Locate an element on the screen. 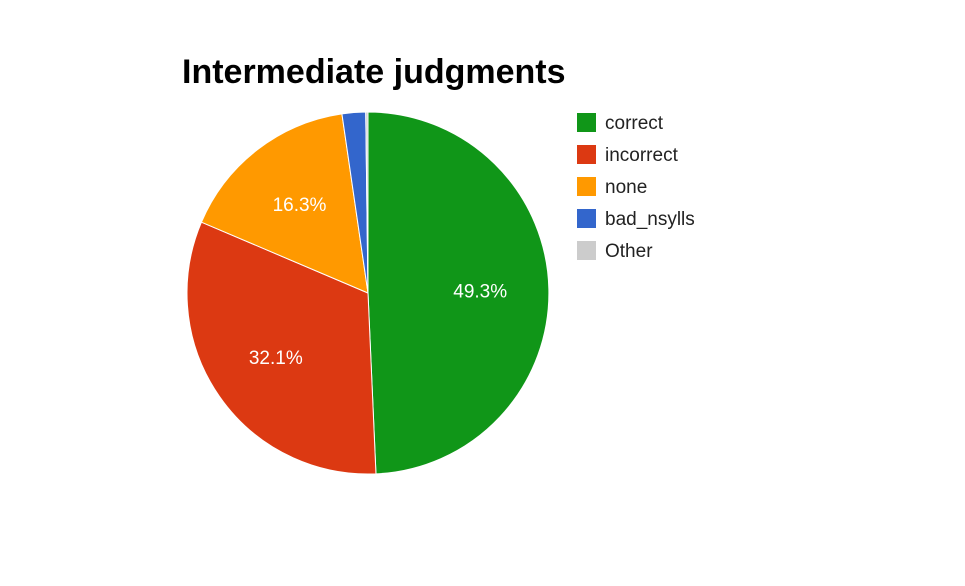  slice-label-correct: 49.3% is located at coordinates (480, 292).